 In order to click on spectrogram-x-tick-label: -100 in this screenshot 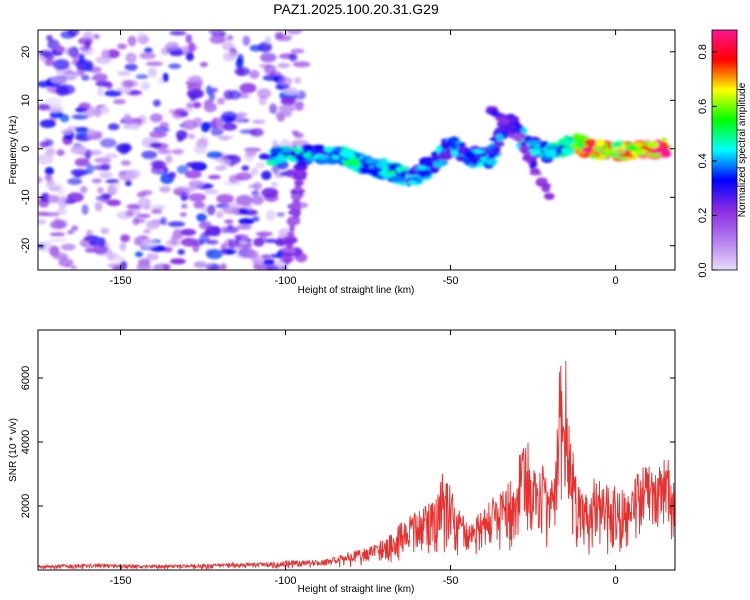, I will do `click(286, 281)`.